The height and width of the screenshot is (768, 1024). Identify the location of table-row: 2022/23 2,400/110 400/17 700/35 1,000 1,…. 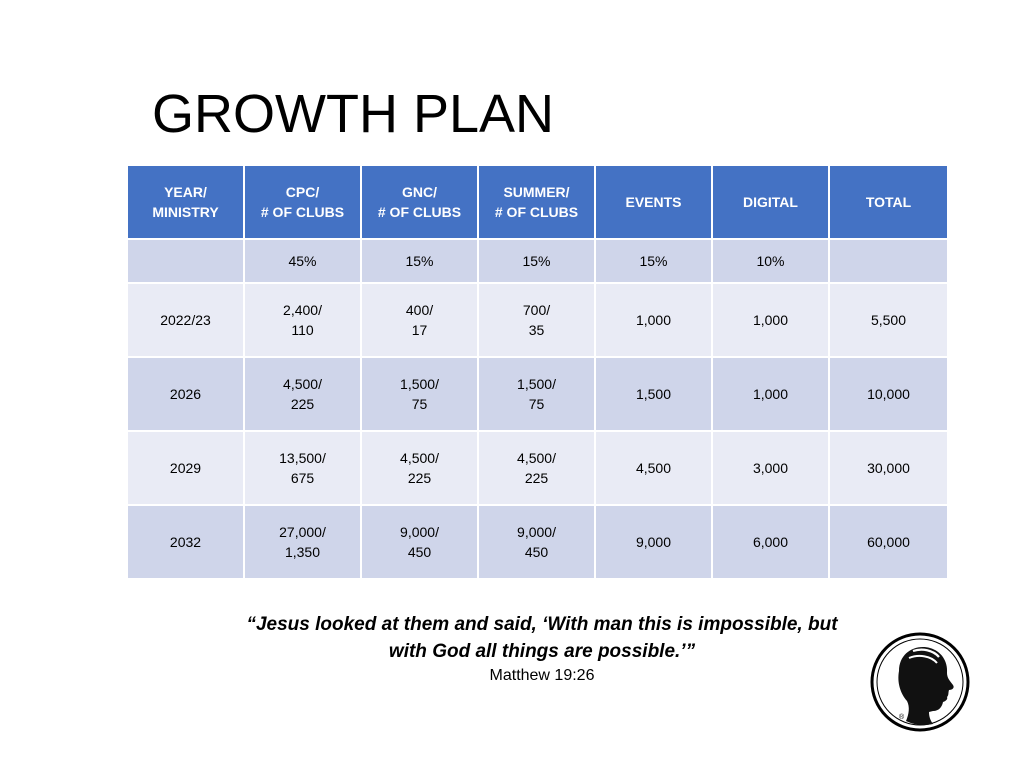
(537, 320).